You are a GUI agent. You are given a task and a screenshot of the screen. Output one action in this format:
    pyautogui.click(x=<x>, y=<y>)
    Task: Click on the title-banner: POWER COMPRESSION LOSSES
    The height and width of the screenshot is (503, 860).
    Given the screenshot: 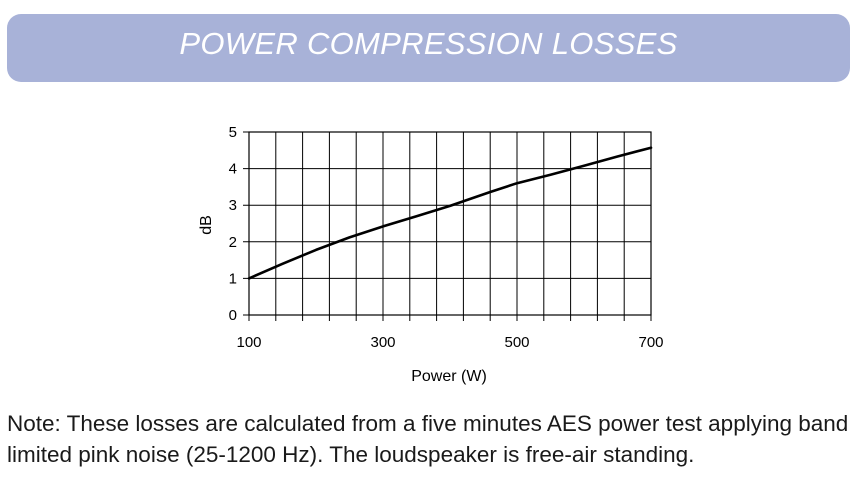 What is the action you would take?
    pyautogui.click(x=428, y=48)
    